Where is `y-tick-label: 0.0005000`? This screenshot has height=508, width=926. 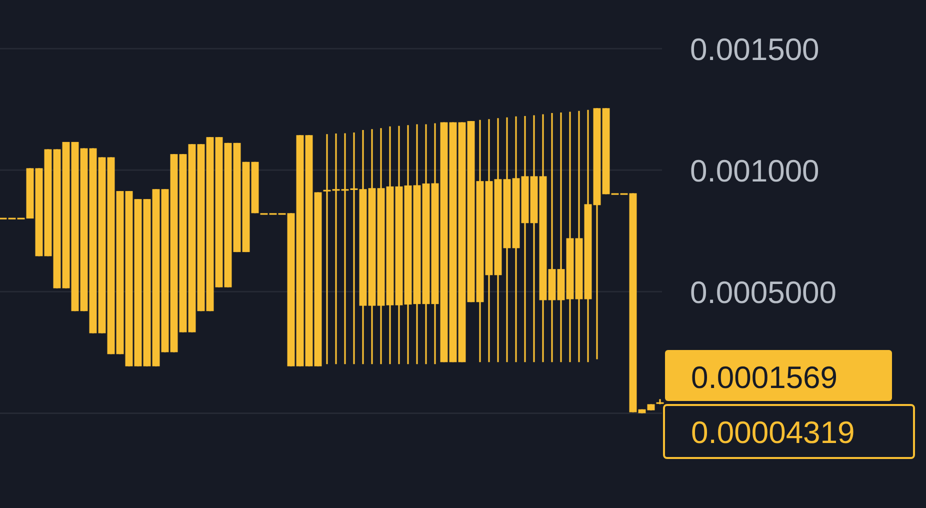 y-tick-label: 0.0005000 is located at coordinates (763, 292).